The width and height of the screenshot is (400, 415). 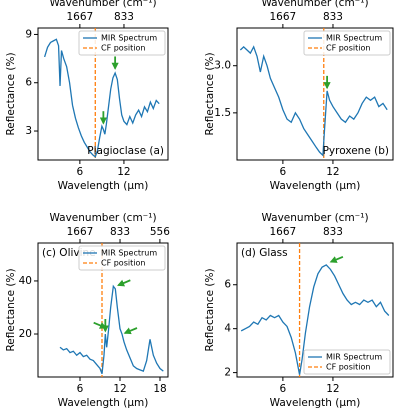 What do you see at coordinates (25, 334) in the screenshot?
I see `y-tick-label: 20` at bounding box center [25, 334].